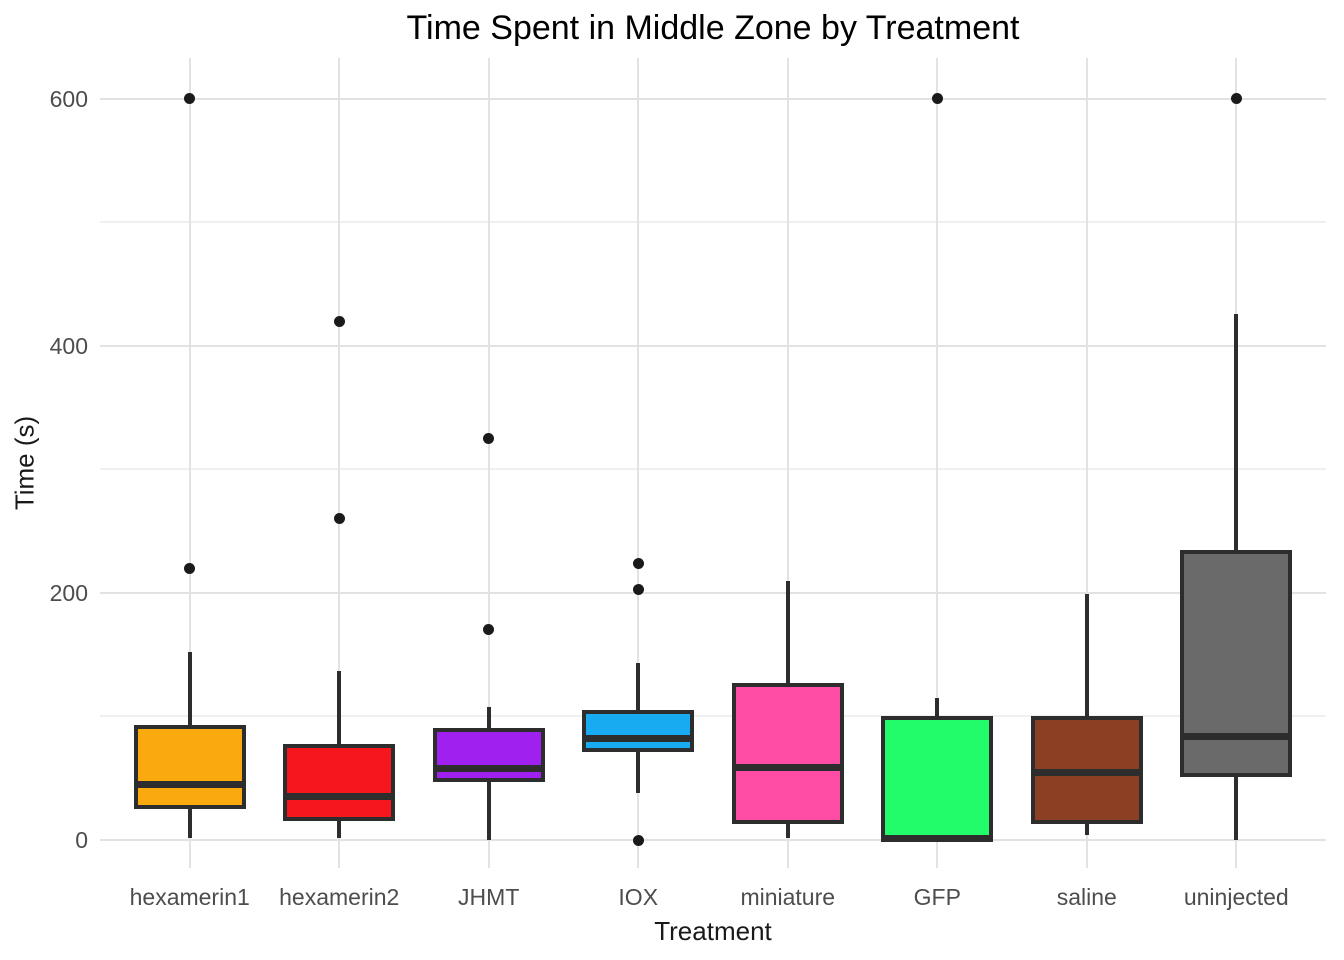  What do you see at coordinates (1236, 897) in the screenshot?
I see `x-tick-label: uninjected` at bounding box center [1236, 897].